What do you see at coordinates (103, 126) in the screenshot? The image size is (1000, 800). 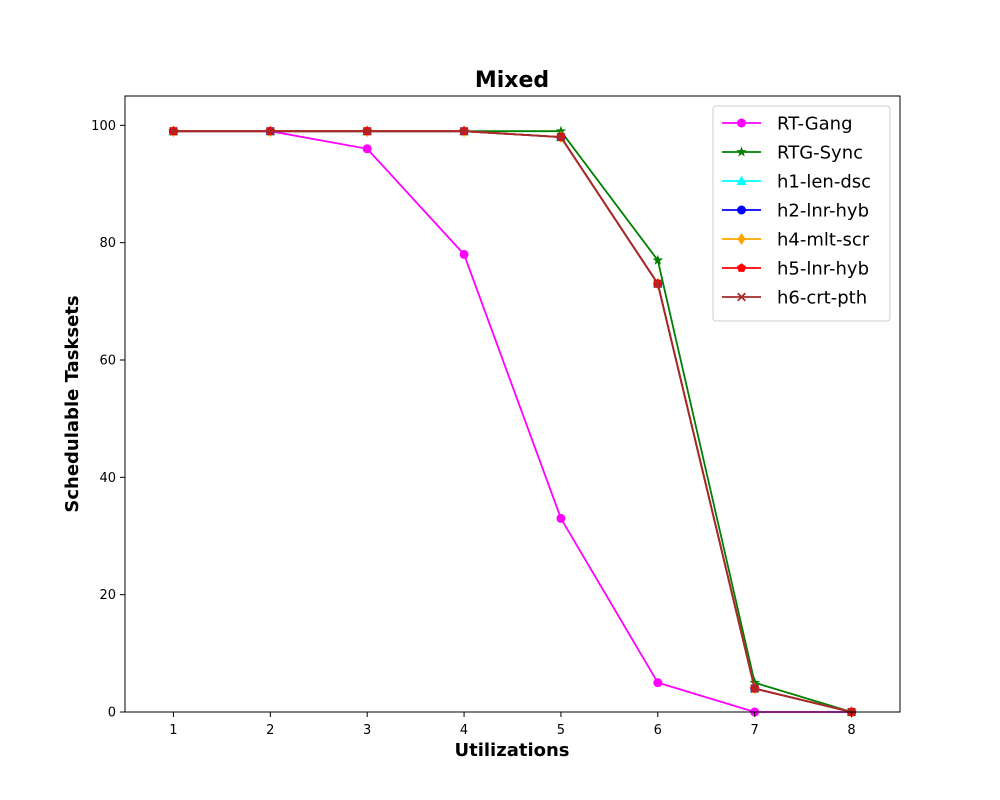 I see `y-tick-label: 100` at bounding box center [103, 126].